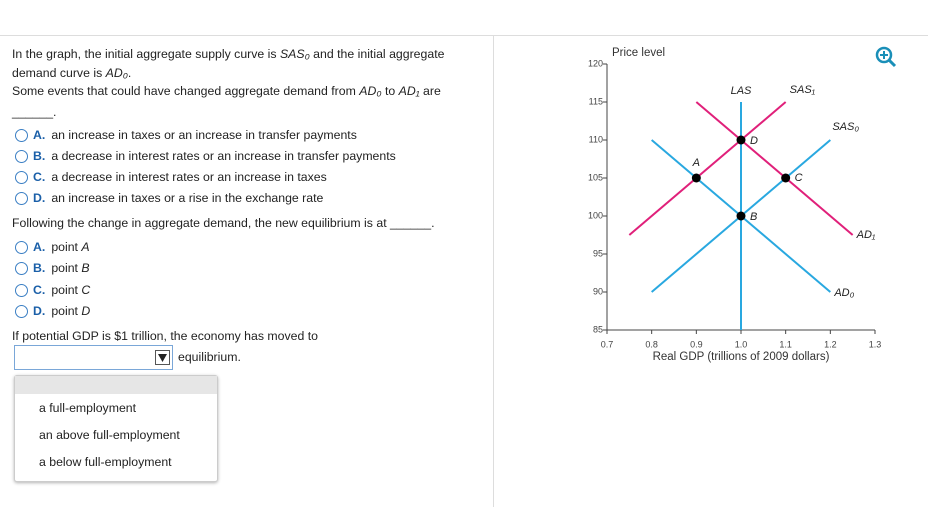  What do you see at coordinates (598, 291) in the screenshot?
I see `y-tick-label: 90` at bounding box center [598, 291].